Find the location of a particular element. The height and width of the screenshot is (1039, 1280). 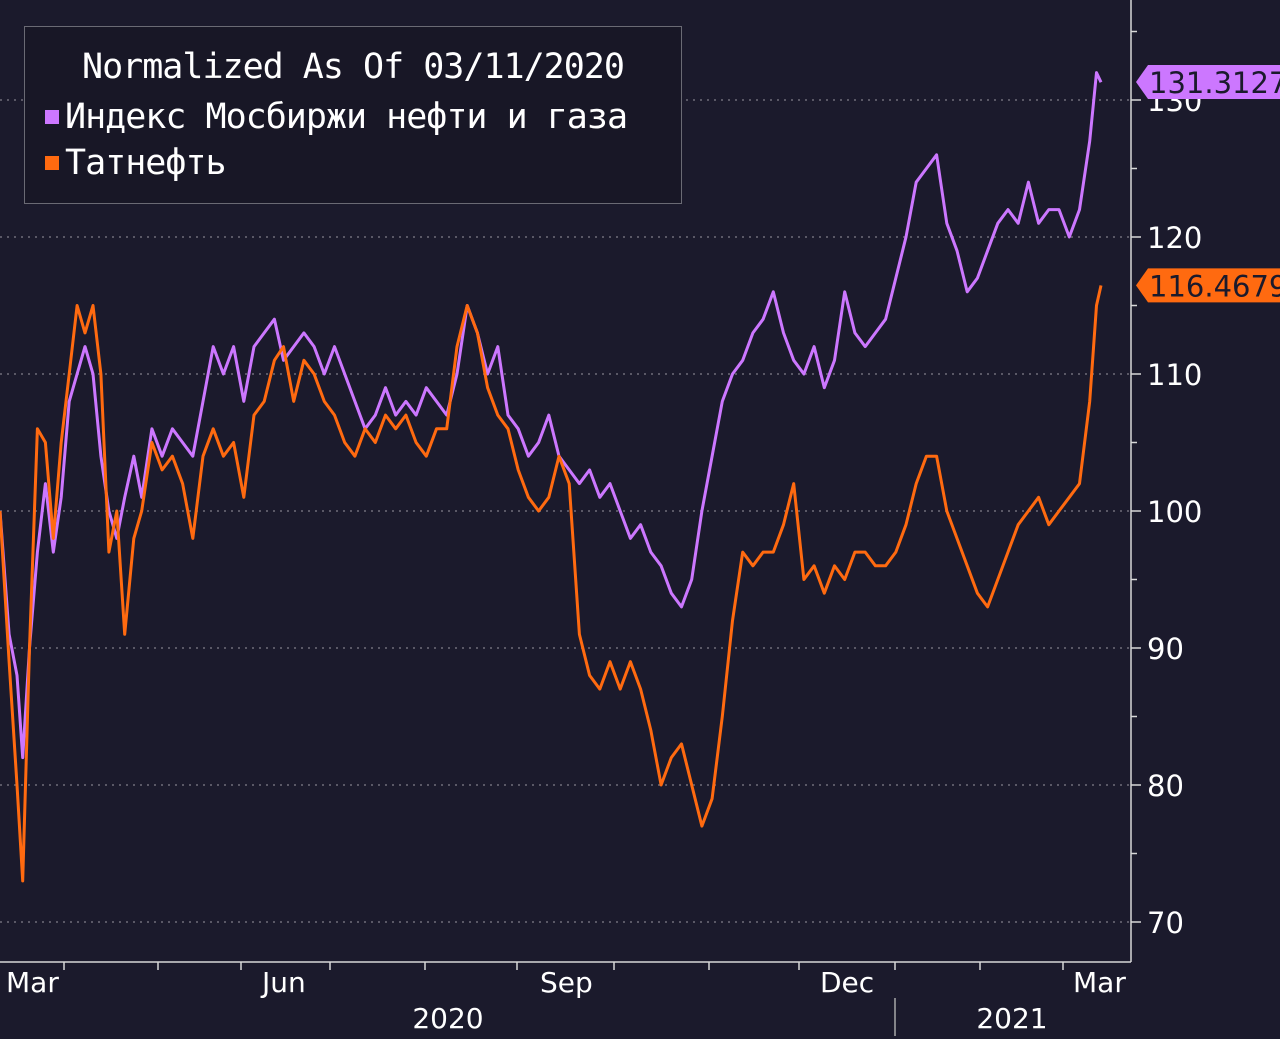

last-value-label: 116.4679 is located at coordinates (1214, 286).